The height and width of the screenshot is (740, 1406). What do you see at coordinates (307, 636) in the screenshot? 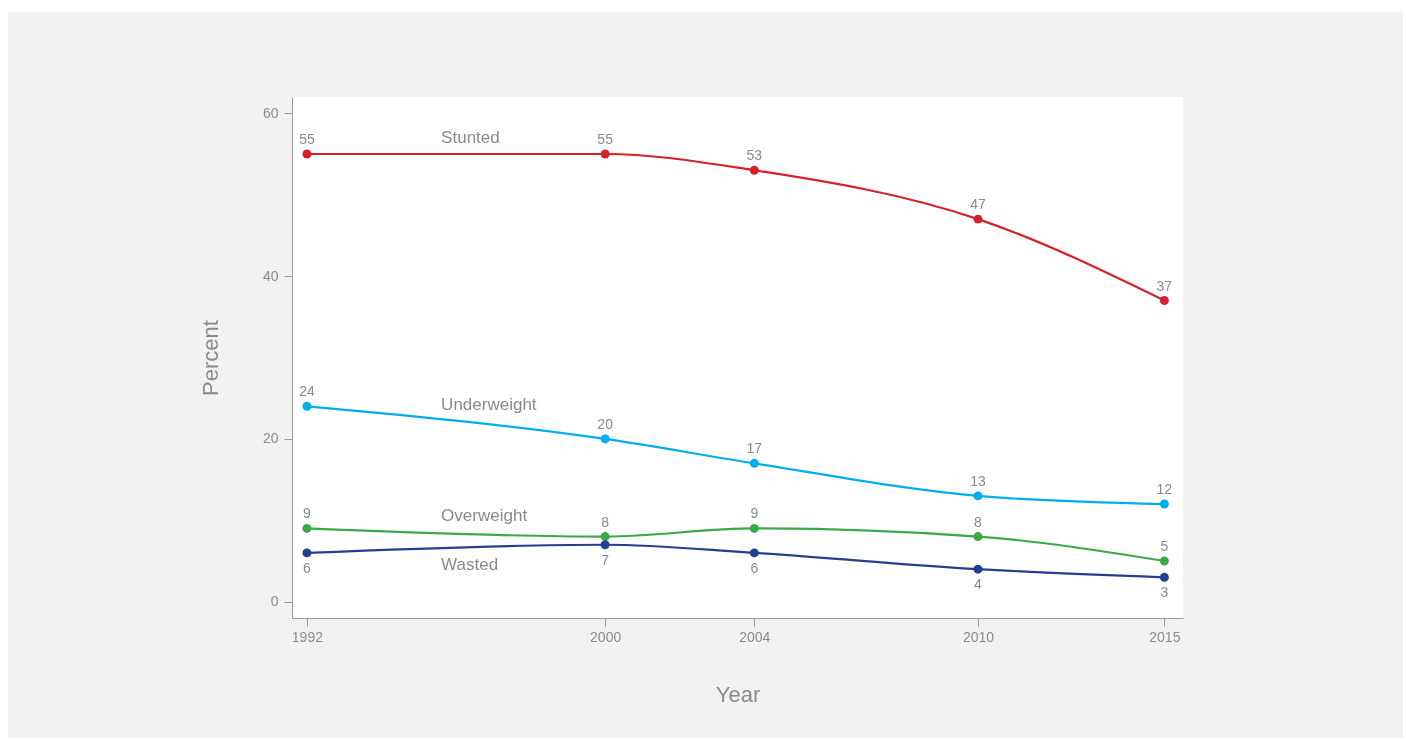
I see `x-tick-label: 1992` at bounding box center [307, 636].